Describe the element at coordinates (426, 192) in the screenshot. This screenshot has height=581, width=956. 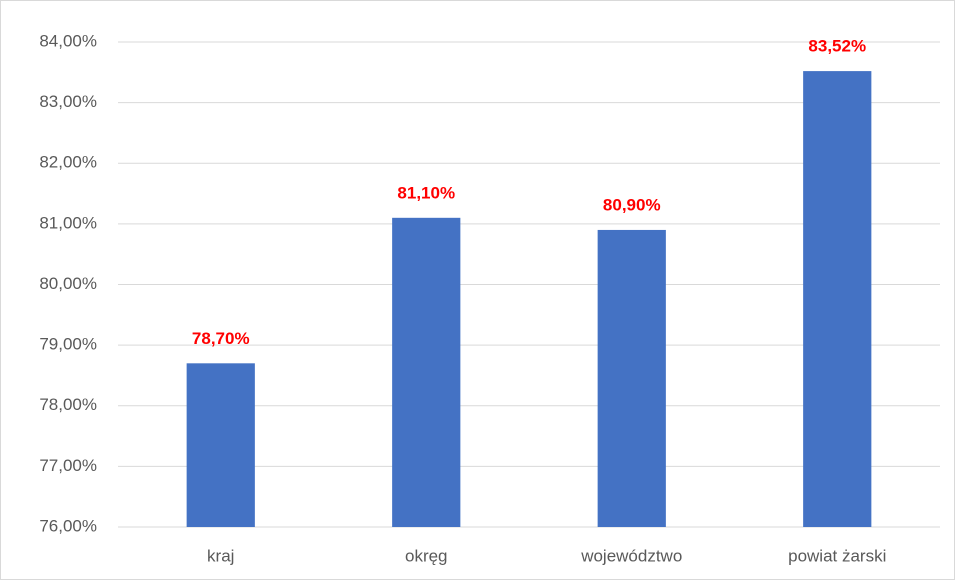
I see `value-label: 81,10%` at that location.